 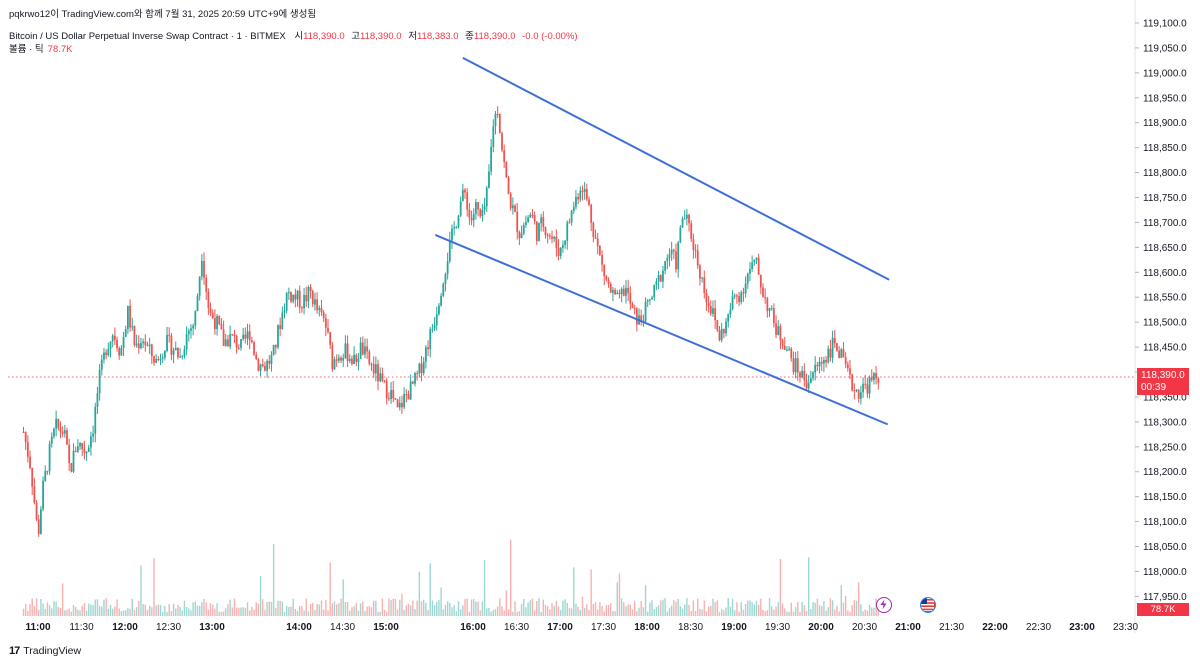 What do you see at coordinates (1165, 472) in the screenshot?
I see `y-tick-label: 118,200.0` at bounding box center [1165, 472].